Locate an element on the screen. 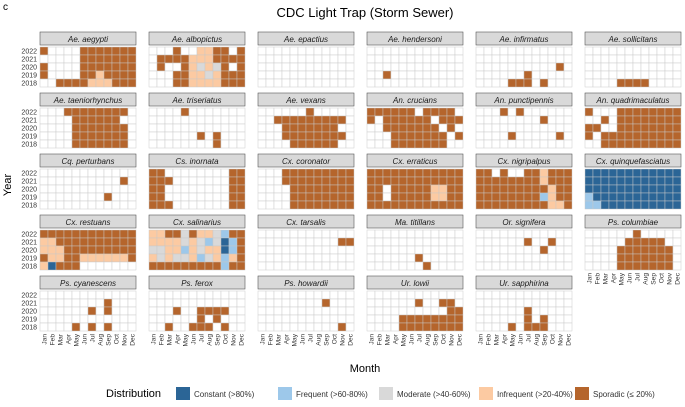 This screenshot has width=685, height=407. facet-panel: An. quadrimaculatus is located at coordinates (633, 120).